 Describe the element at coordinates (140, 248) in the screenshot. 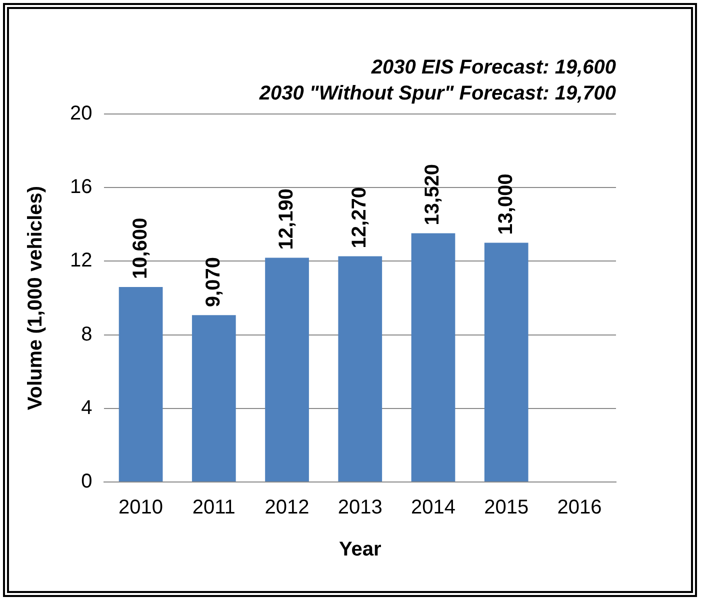

I see `annotation: 10,600` at that location.